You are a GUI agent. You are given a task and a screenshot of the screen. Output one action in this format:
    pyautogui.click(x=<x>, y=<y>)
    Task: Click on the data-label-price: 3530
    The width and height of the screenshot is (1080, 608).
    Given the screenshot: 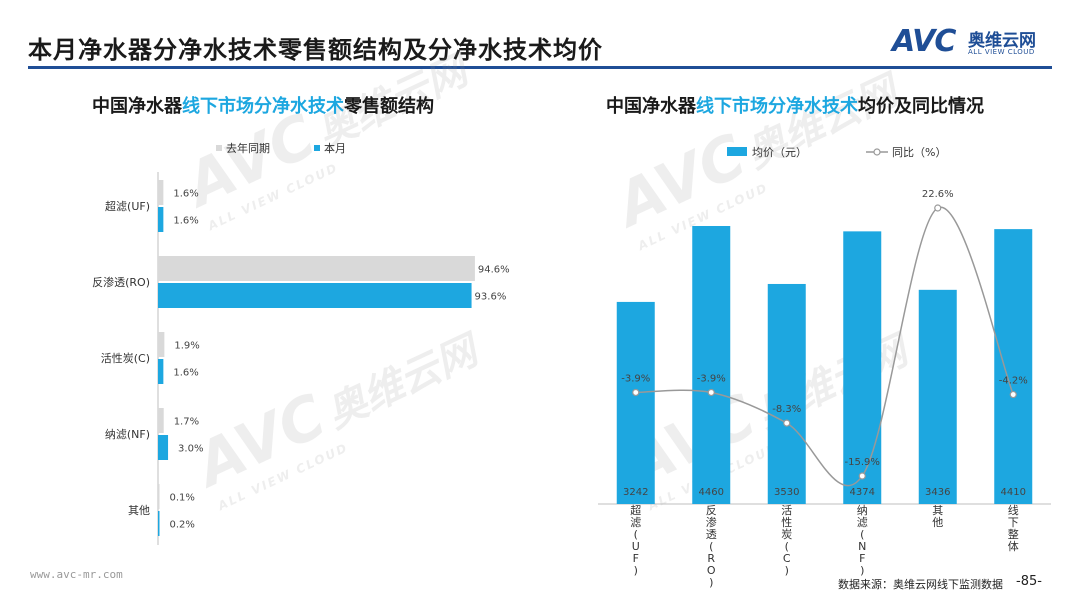 What is the action you would take?
    pyautogui.click(x=786, y=492)
    